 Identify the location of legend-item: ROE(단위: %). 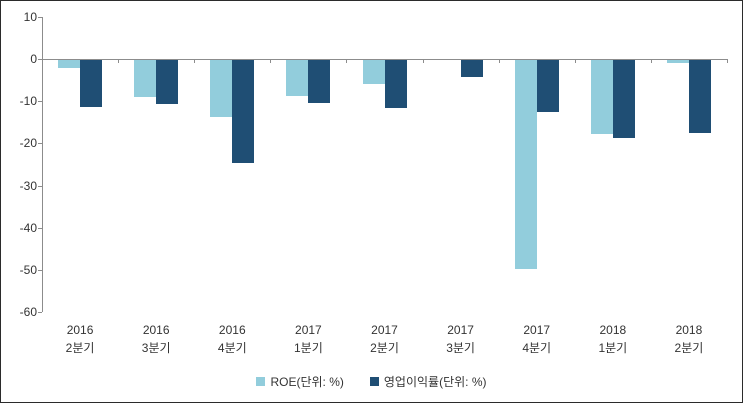
(300, 381).